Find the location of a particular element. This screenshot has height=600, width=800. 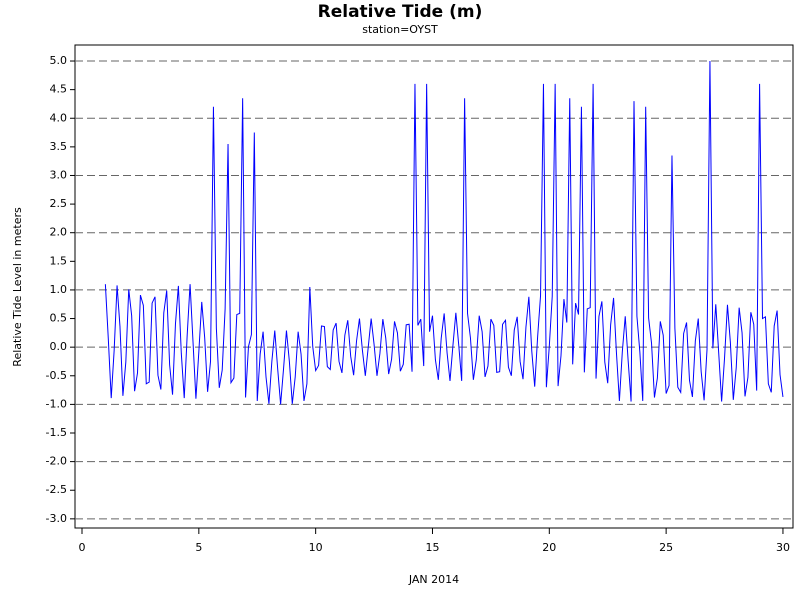

y-tick-label: 0.5 is located at coordinates (59, 318).